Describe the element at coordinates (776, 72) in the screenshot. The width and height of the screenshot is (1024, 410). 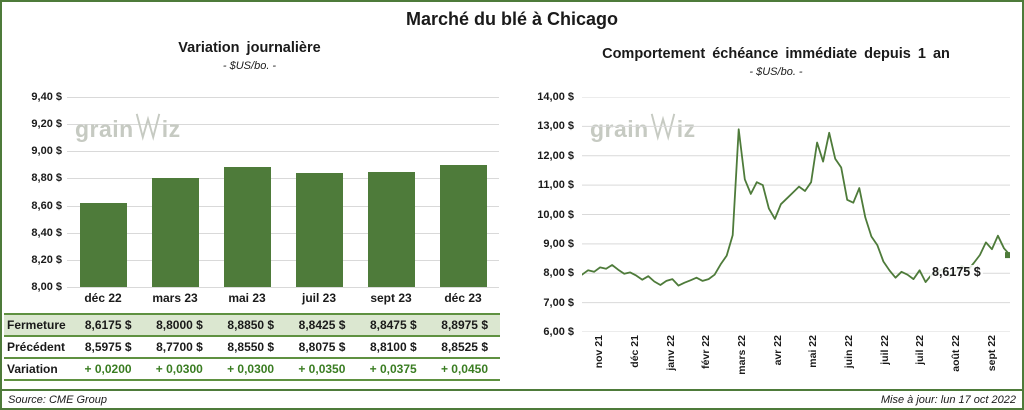
I see `line-chart-subtitle: - $US/bo. -` at that location.